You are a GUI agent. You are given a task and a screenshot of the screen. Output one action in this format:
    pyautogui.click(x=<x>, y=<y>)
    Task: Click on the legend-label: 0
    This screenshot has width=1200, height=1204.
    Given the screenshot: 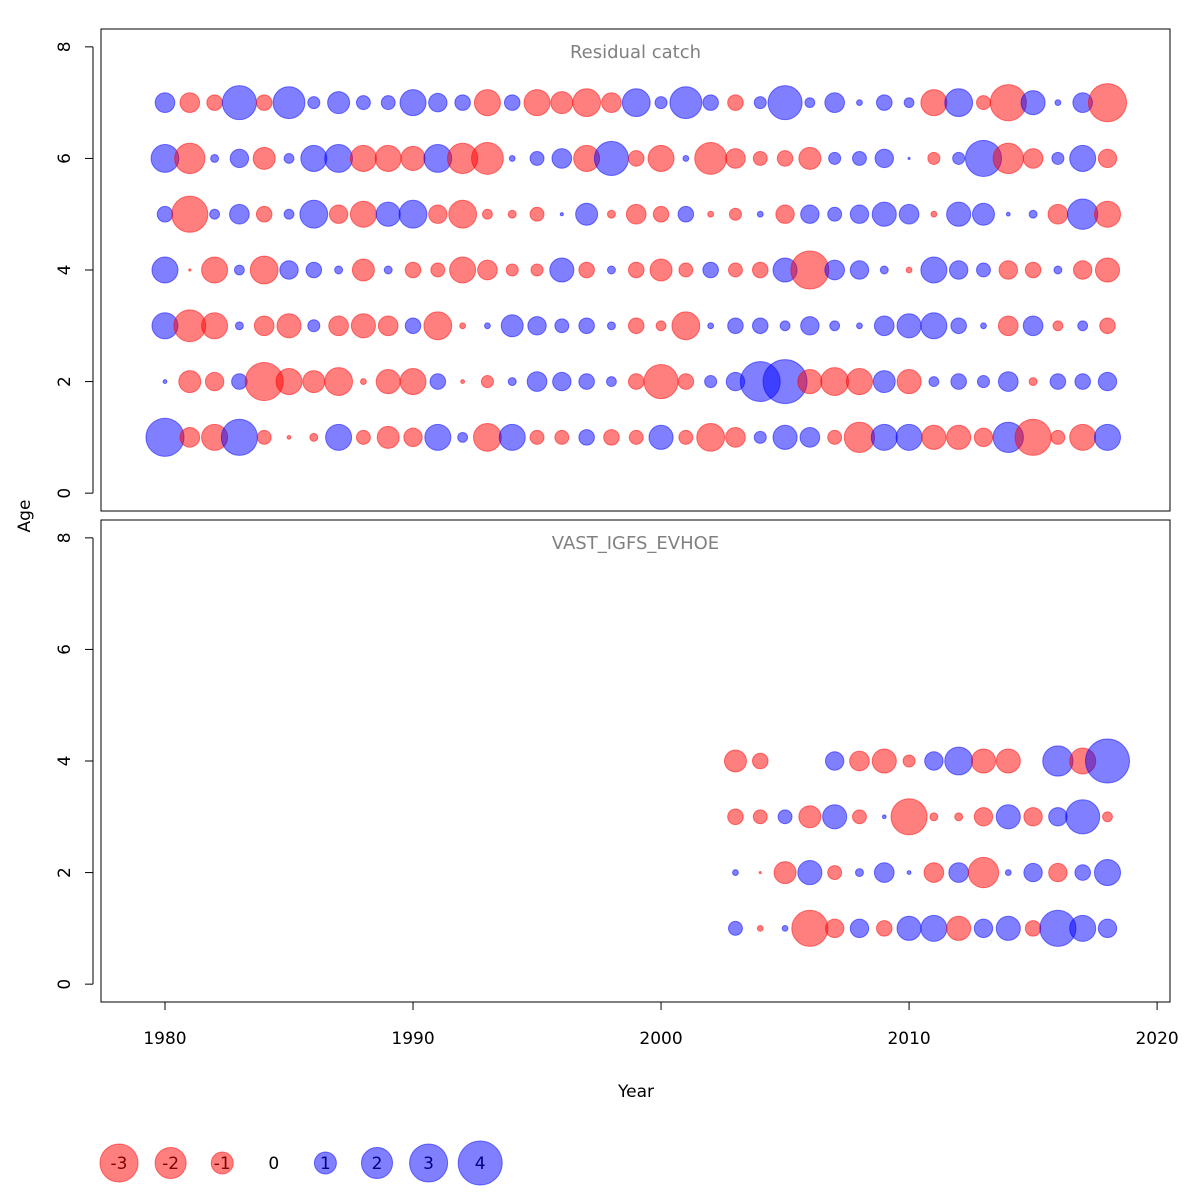 What is the action you would take?
    pyautogui.click(x=273, y=1164)
    